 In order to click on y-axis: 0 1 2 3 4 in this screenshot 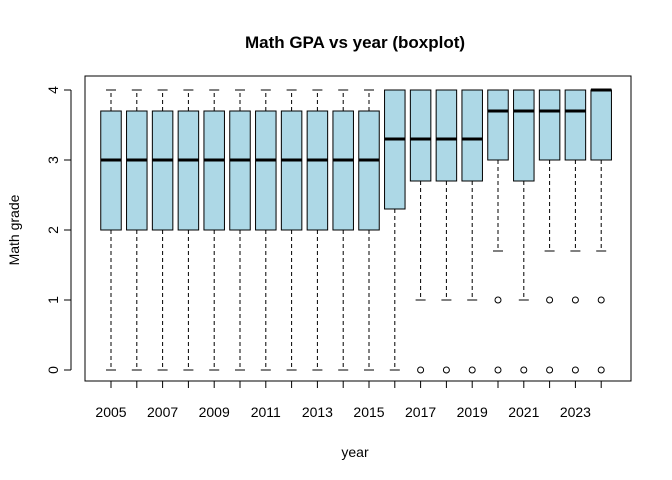, I will do `click(58, 230)`.